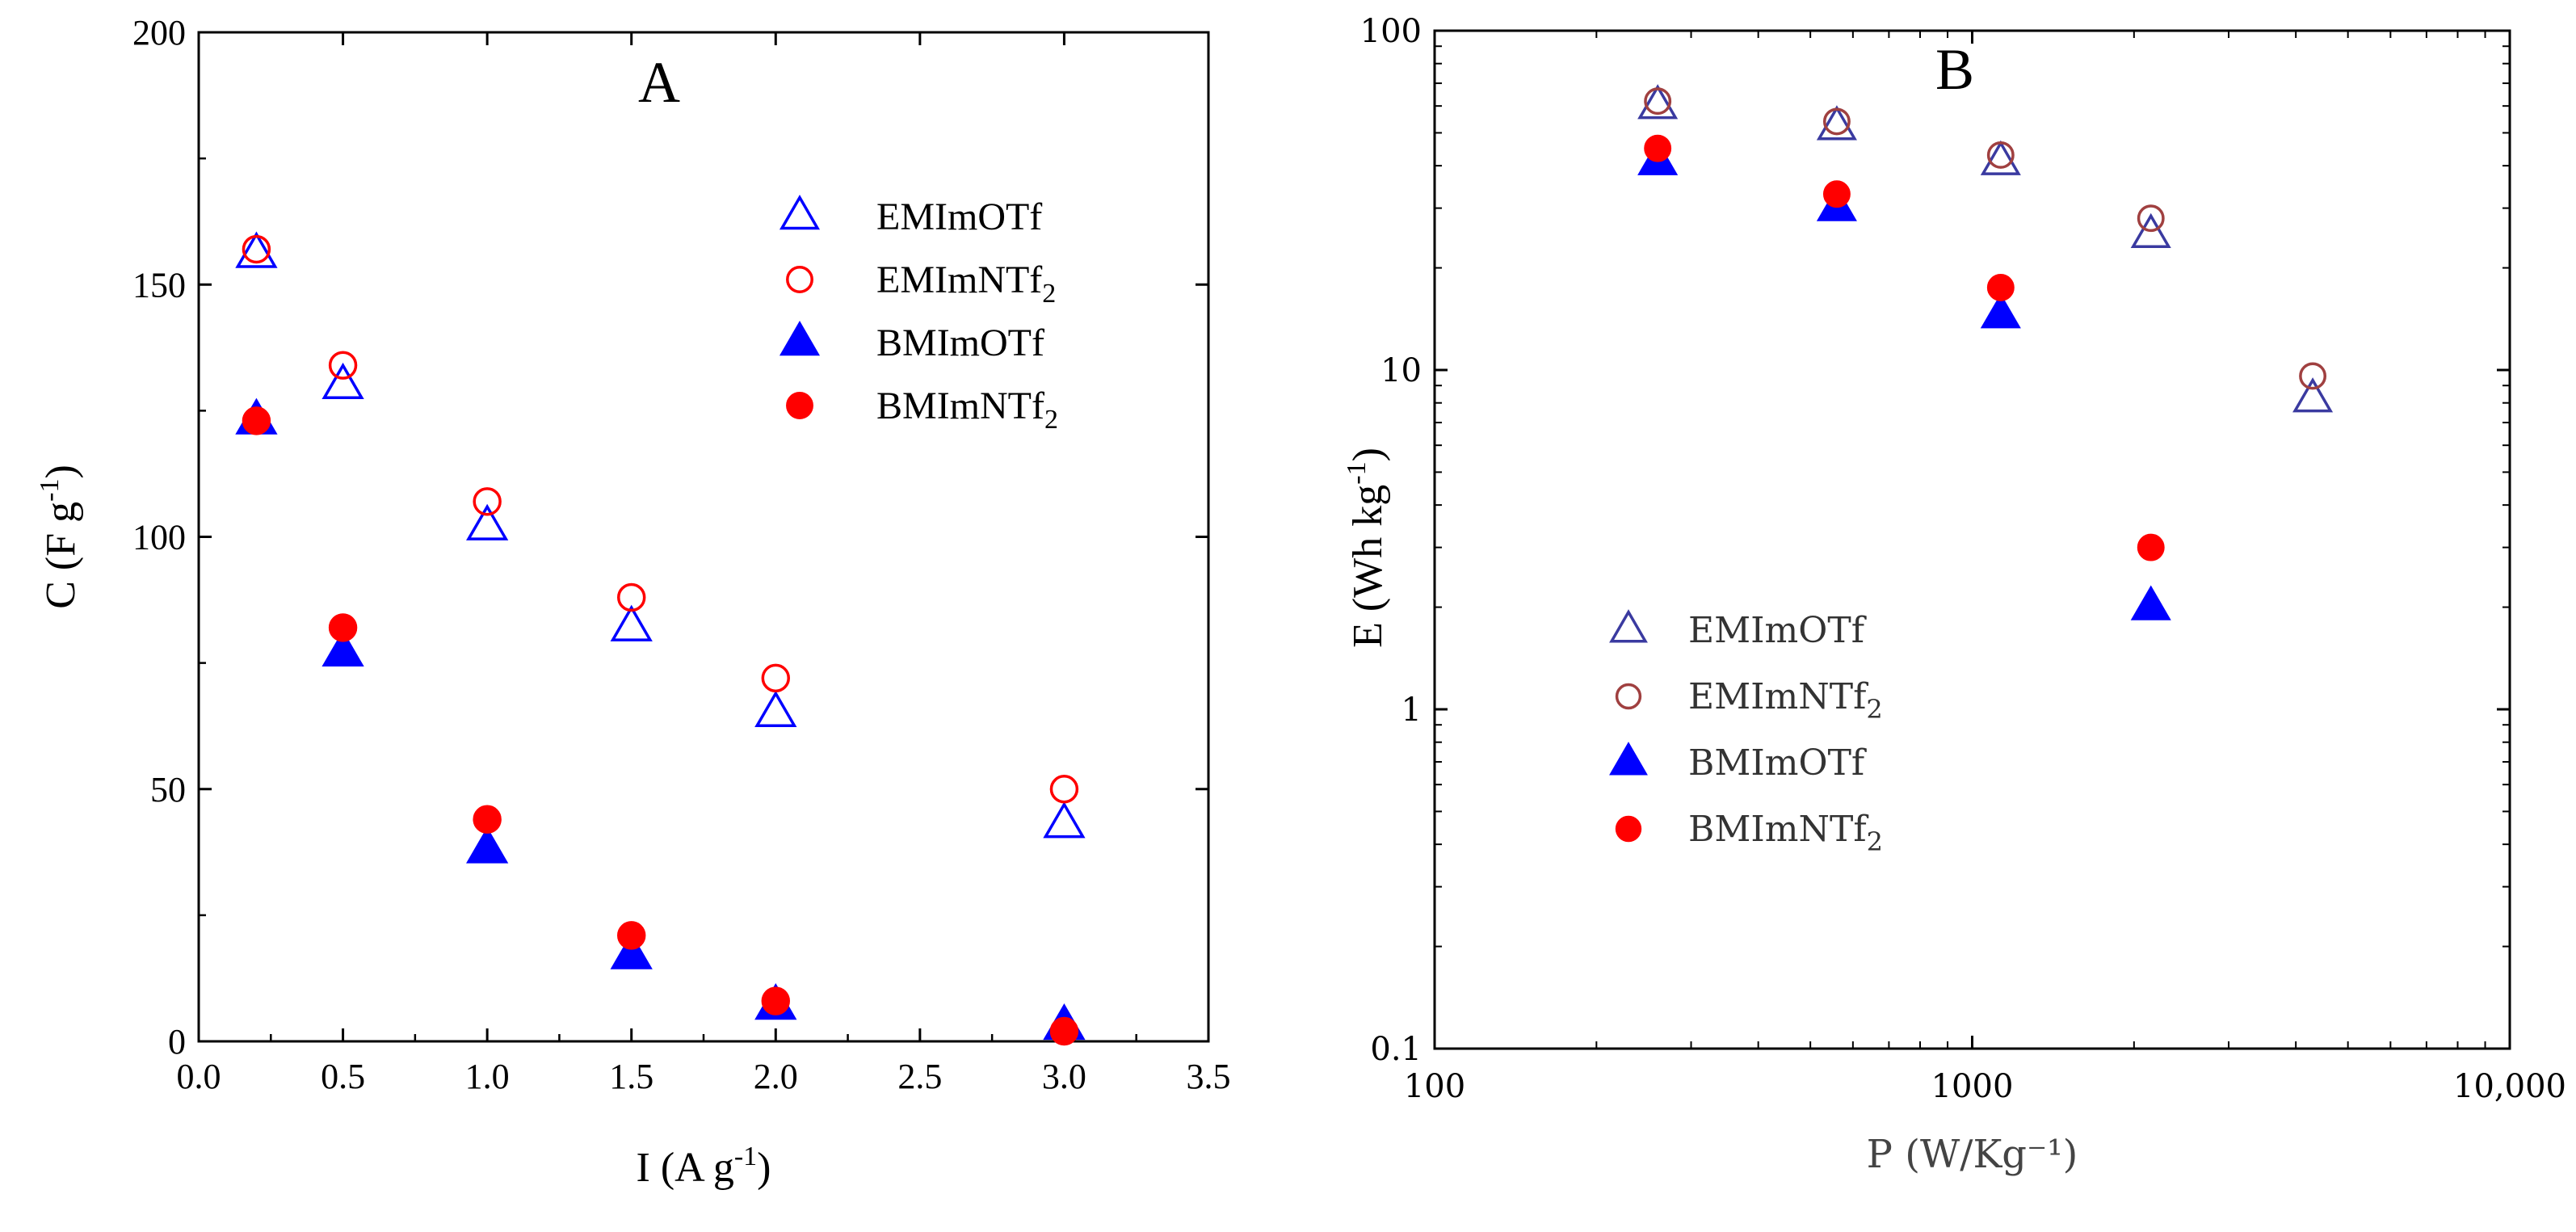 The width and height of the screenshot is (2576, 1232). I want to click on x-tick-label: 100, so click(1435, 1086).